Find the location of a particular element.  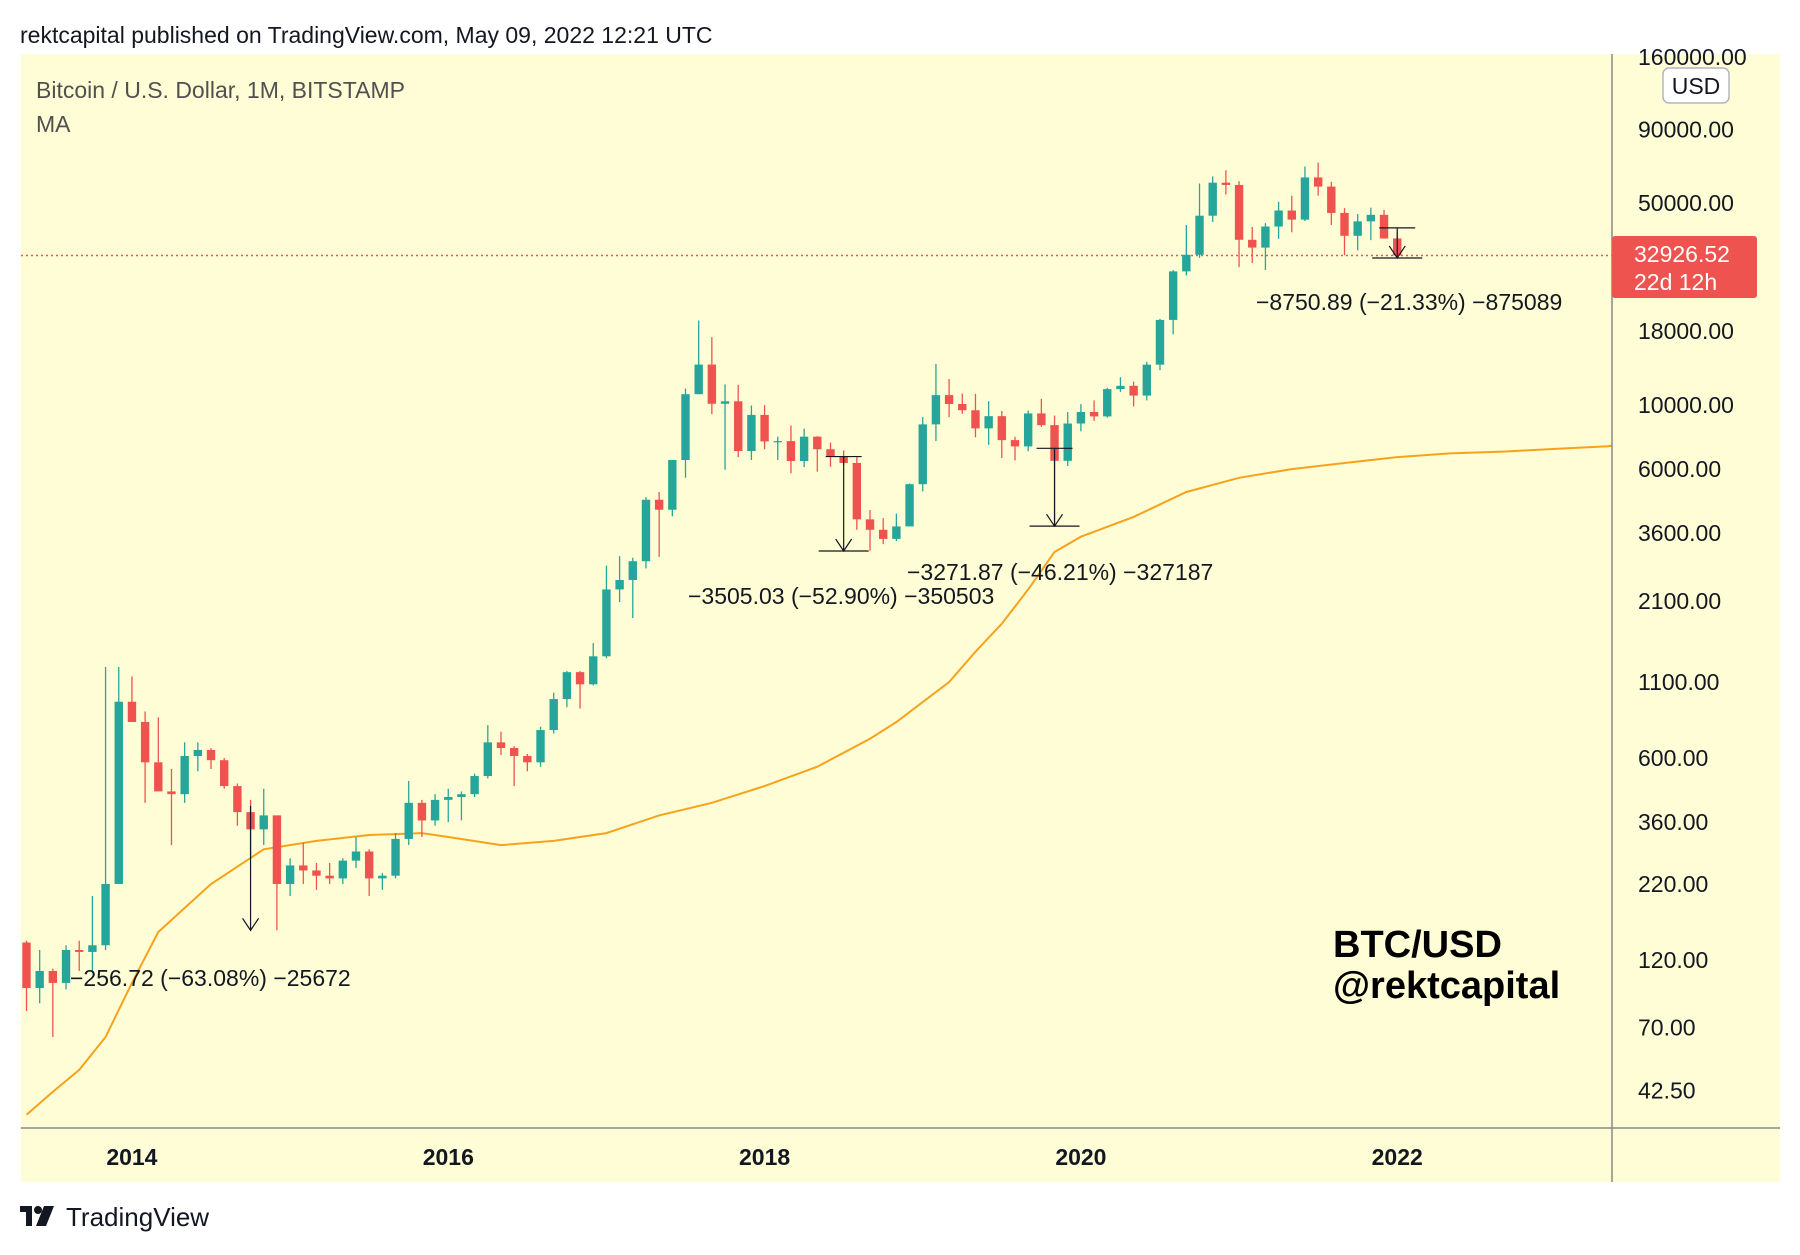

currency-badge-label: USD is located at coordinates (1696, 86).